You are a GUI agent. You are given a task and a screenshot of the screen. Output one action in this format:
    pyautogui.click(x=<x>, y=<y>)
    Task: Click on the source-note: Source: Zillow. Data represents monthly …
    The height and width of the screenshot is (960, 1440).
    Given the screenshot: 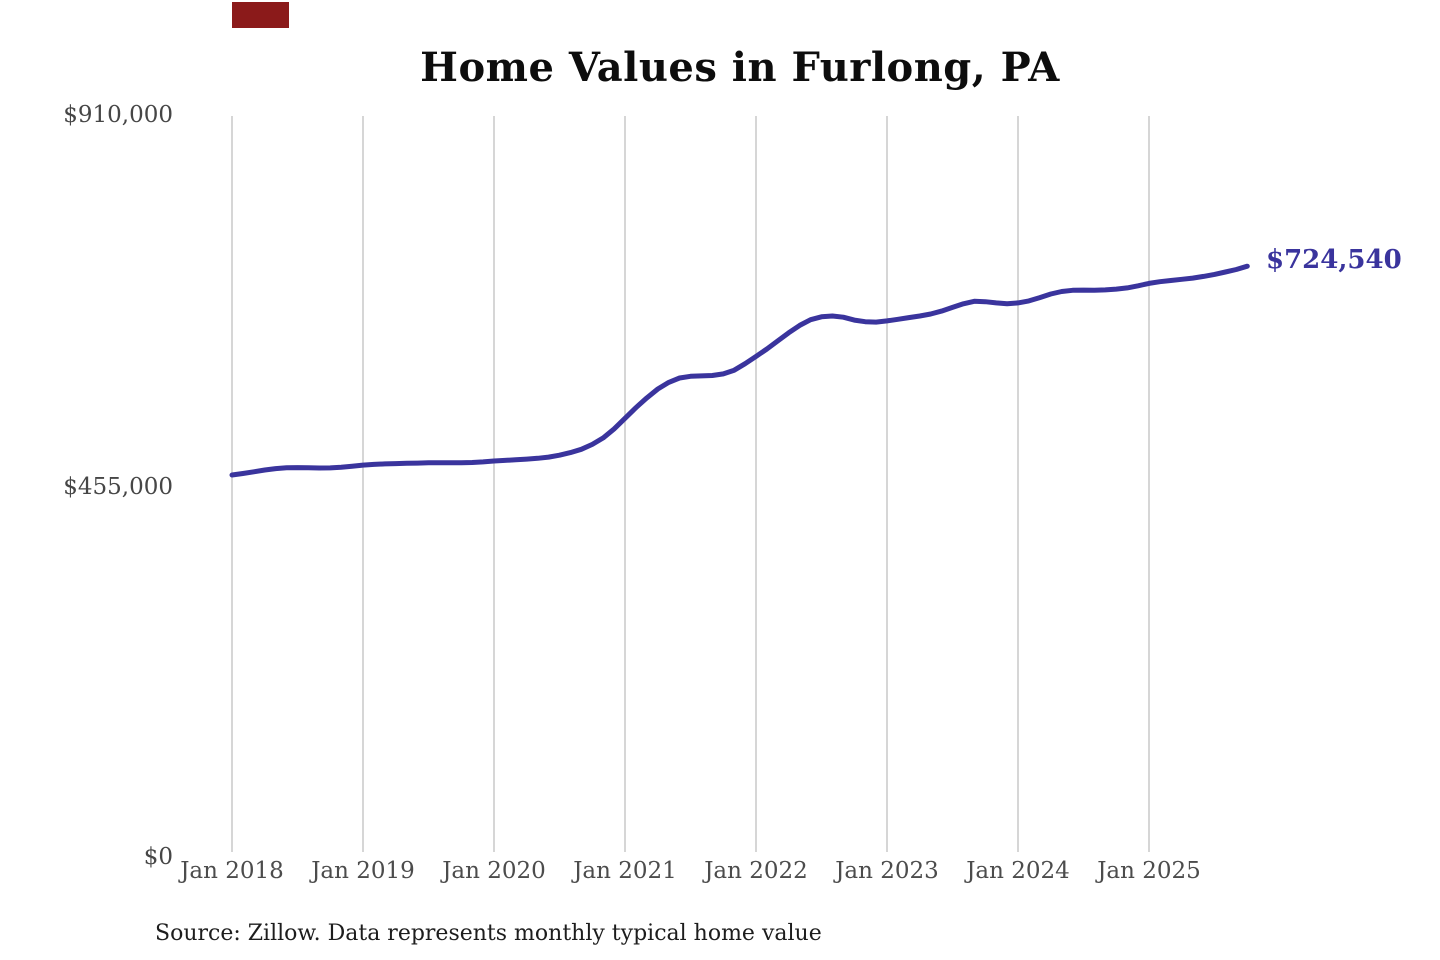 What is the action you would take?
    pyautogui.click(x=488, y=933)
    